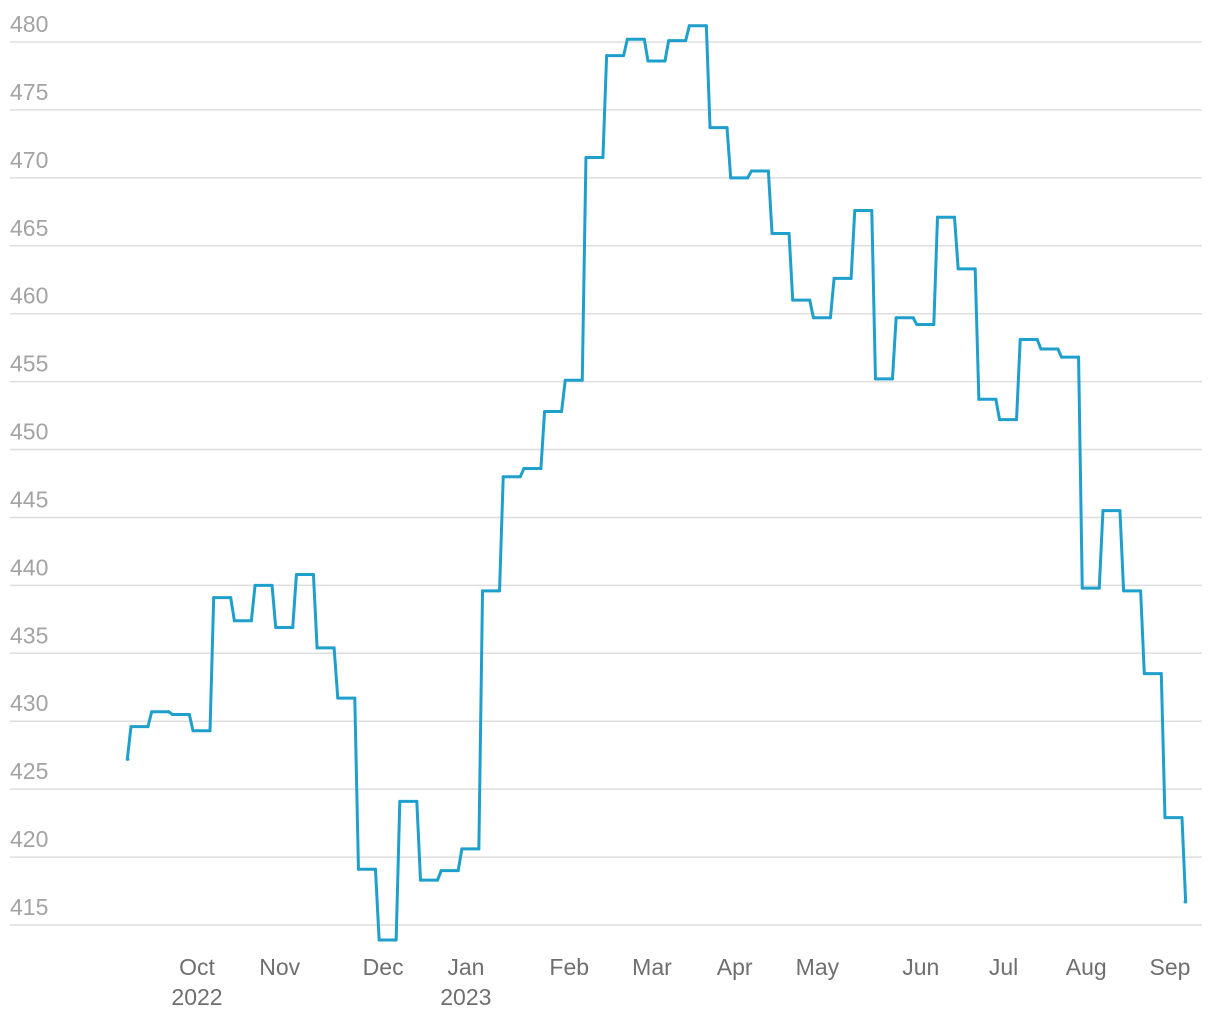  I want to click on x-tick-label: May, so click(817, 967).